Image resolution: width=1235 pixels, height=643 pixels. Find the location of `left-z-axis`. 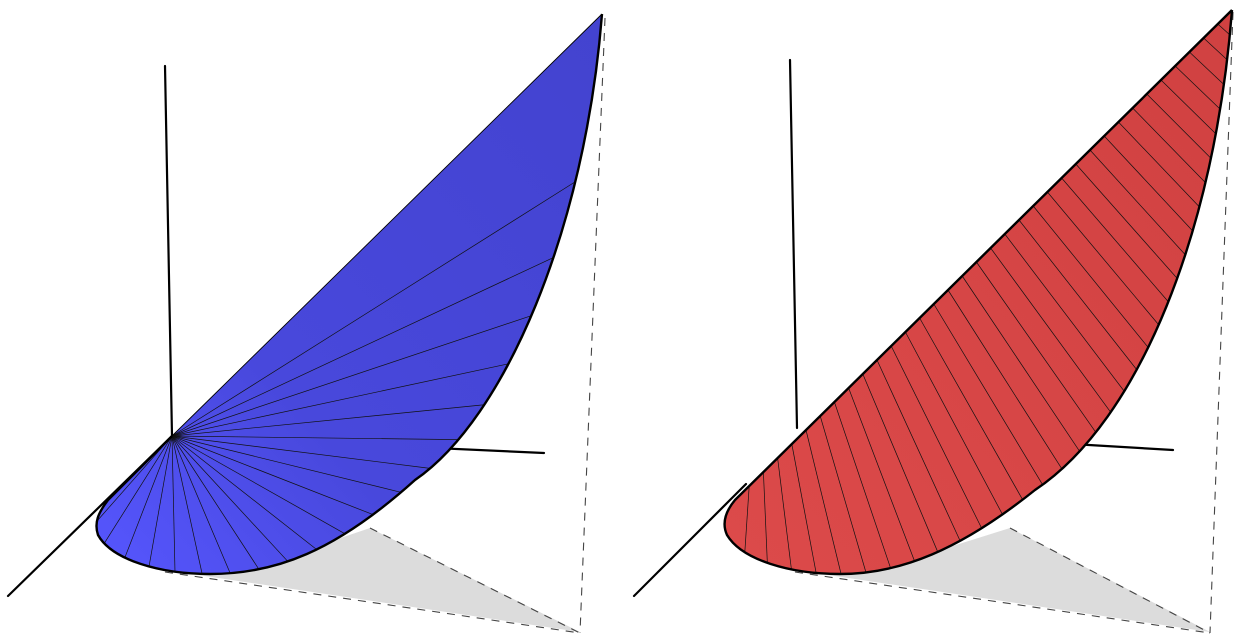

left-z-axis is located at coordinates (168, 251).